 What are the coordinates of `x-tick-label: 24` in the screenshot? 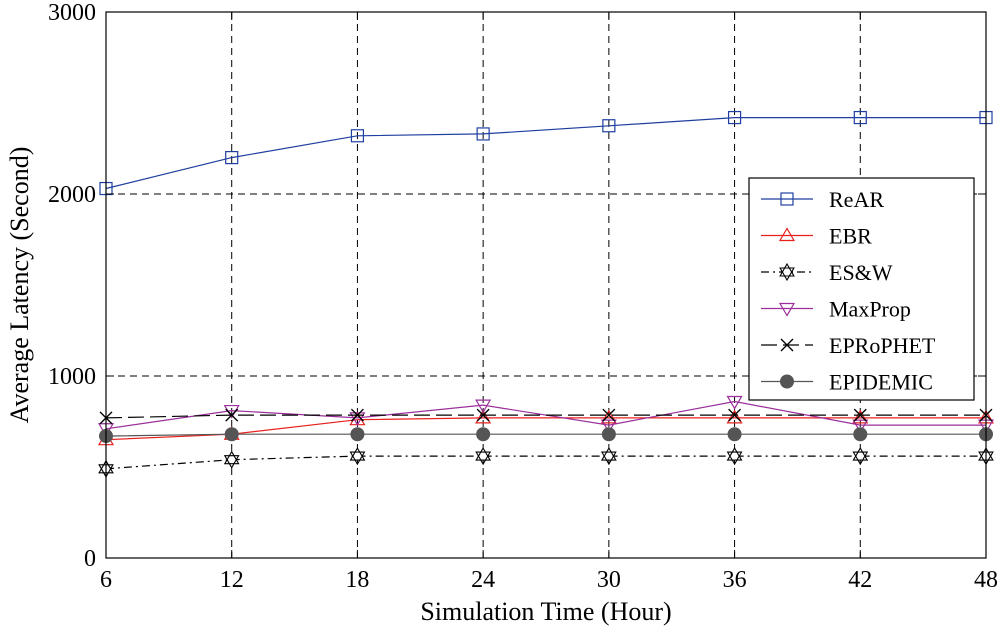 It's located at (483, 580).